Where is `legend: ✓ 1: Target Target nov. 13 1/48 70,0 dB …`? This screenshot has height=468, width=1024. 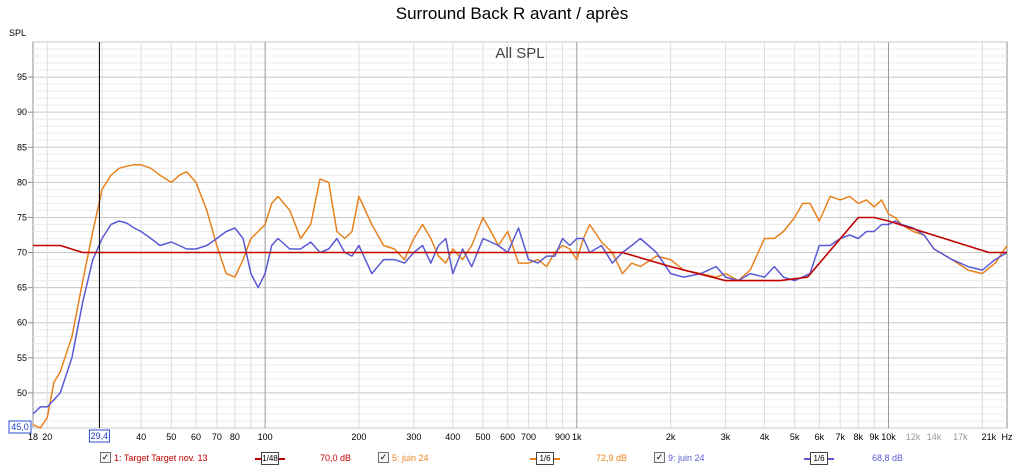
legend: ✓ 1: Target Target nov. 13 1/48 70,0 dB … is located at coordinates (512, 458).